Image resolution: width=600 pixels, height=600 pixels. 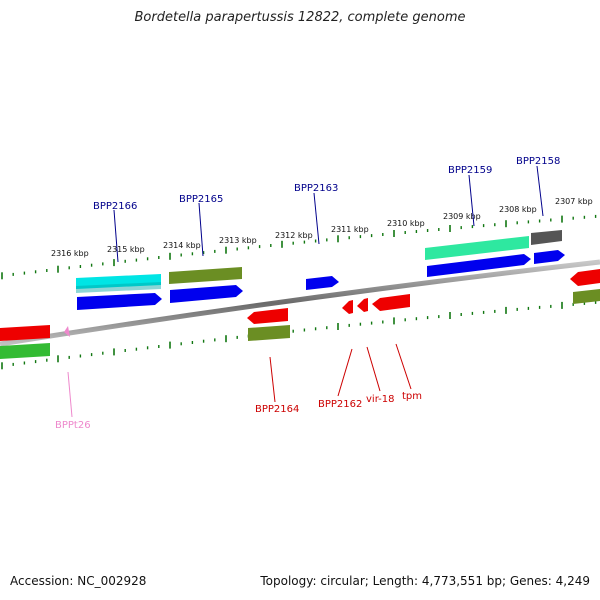 I want to click on accession-text: Accession: NC_002928, so click(x=78, y=581).